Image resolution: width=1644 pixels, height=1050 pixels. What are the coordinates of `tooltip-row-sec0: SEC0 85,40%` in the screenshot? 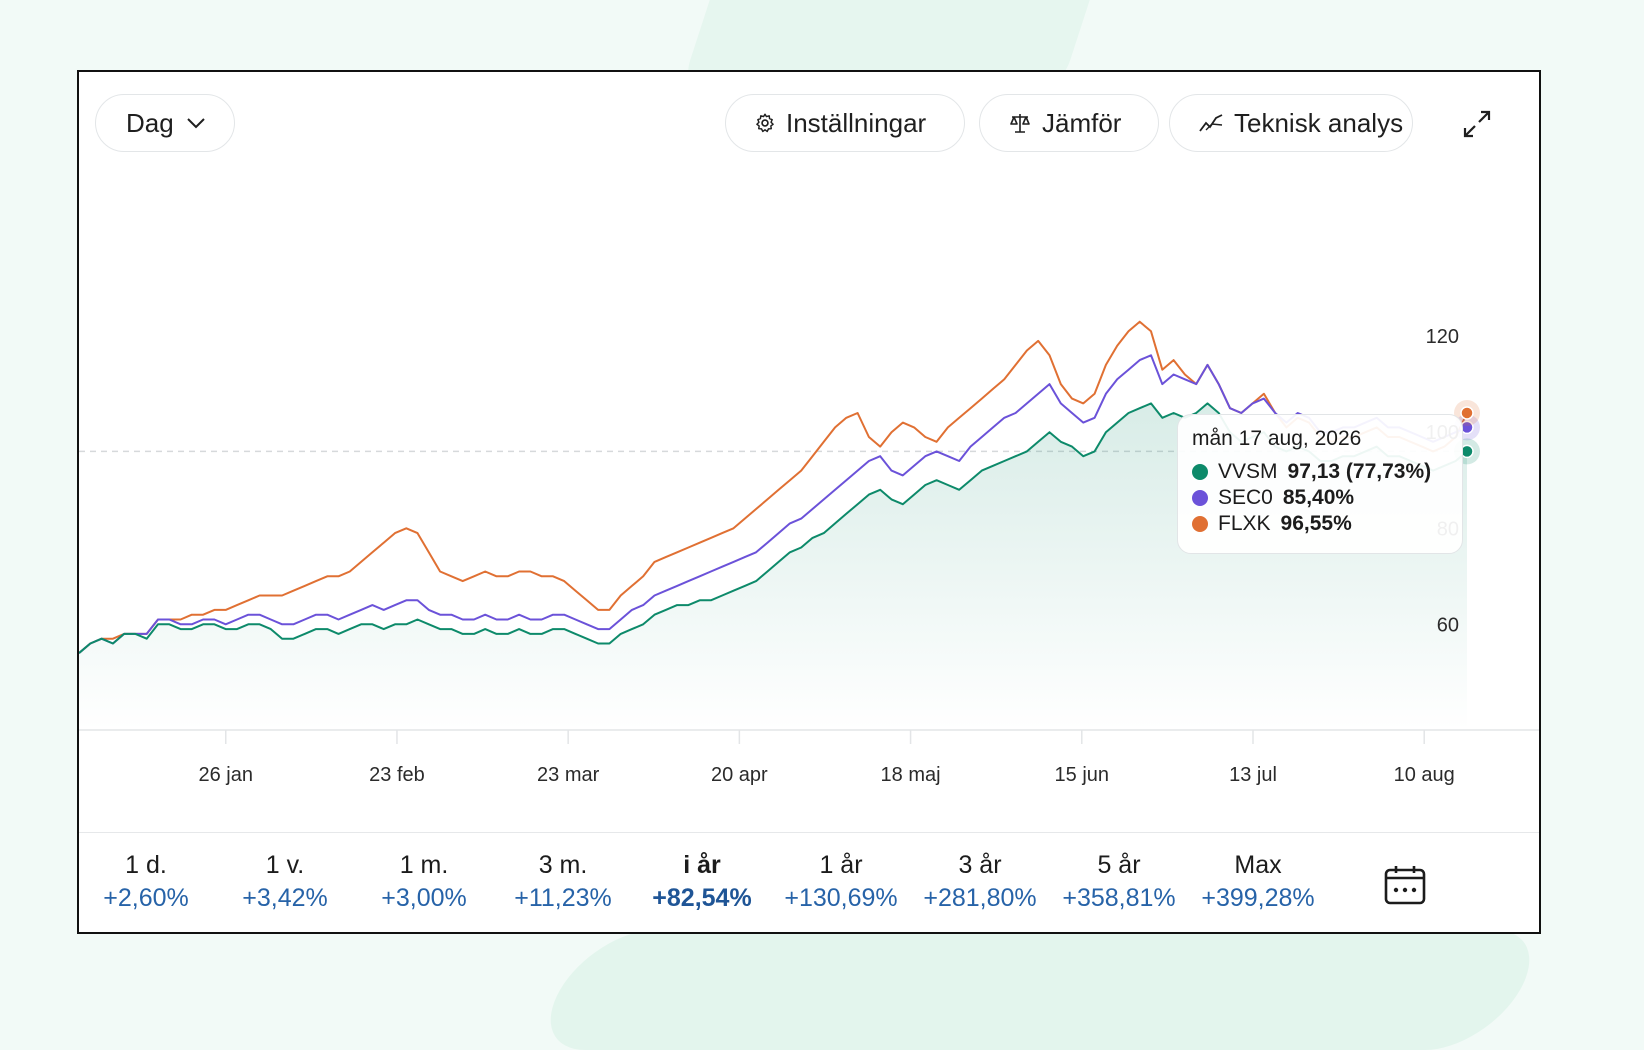 It's located at (1327, 498).